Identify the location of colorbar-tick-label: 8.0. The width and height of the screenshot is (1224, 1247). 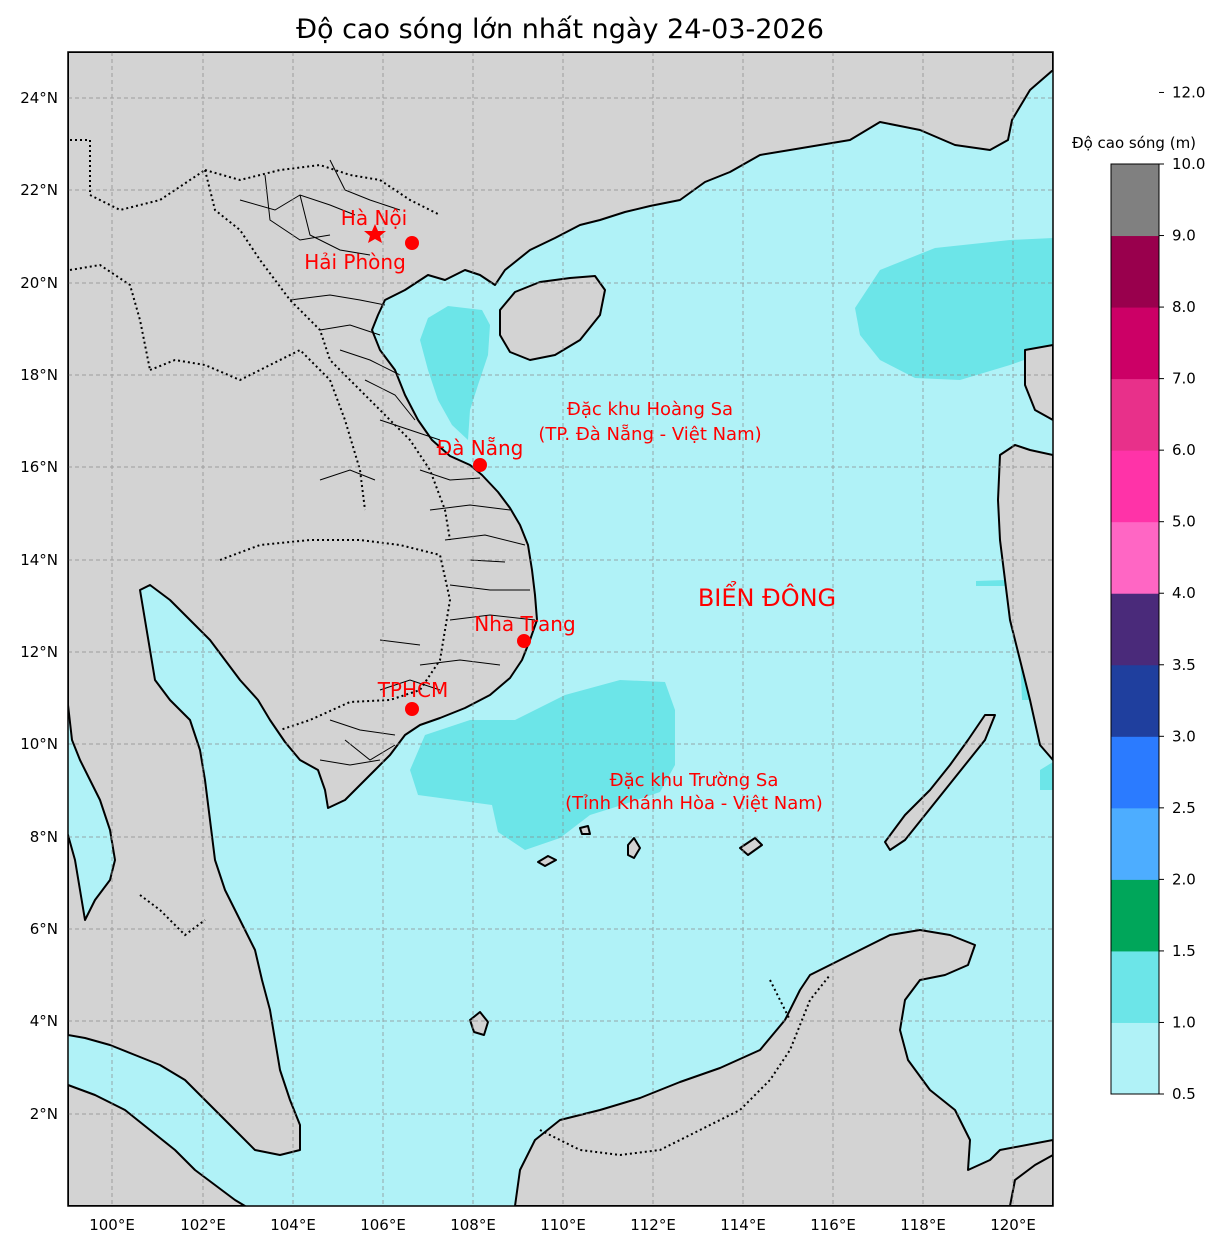
(1184, 307).